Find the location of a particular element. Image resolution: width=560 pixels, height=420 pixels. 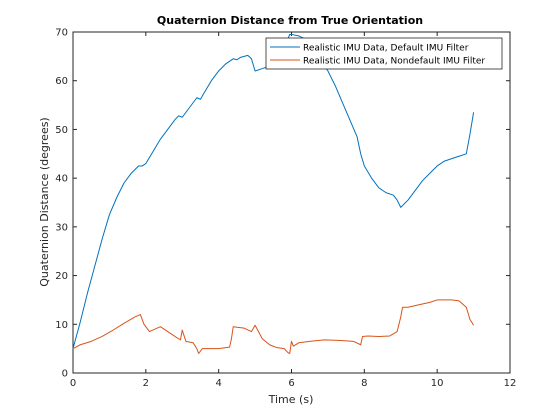

y-tick-label: 20 is located at coordinates (61, 276).